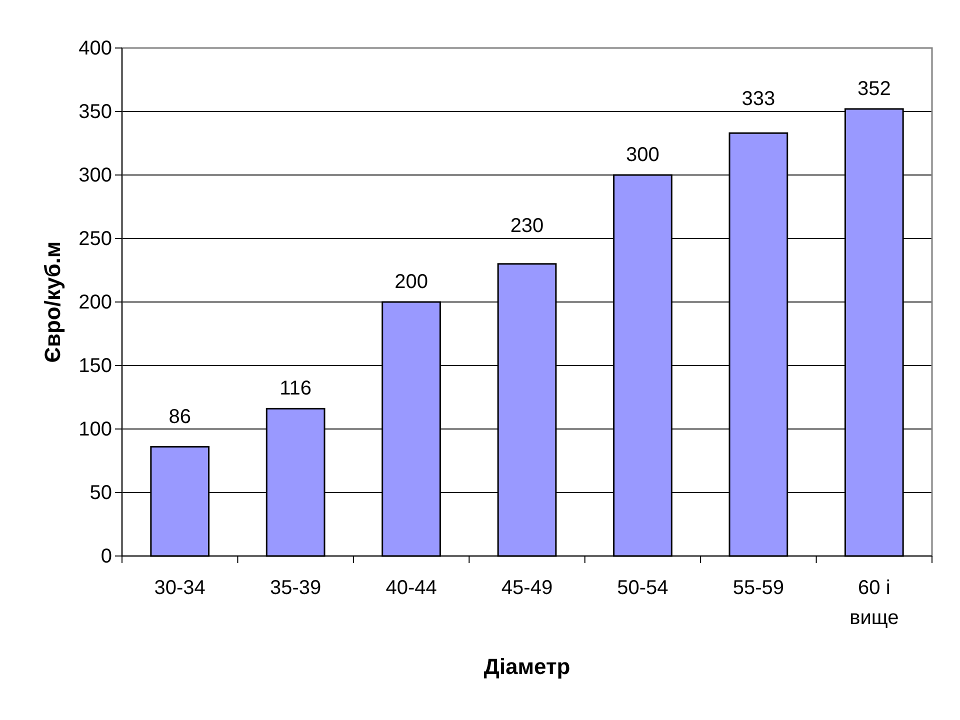 The width and height of the screenshot is (960, 720). Describe the element at coordinates (180, 588) in the screenshot. I see `x-tick-label: 30-34` at that location.